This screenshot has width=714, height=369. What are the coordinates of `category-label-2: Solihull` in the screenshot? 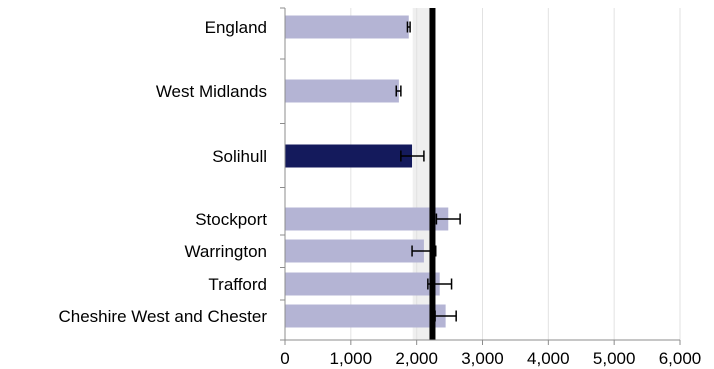 It's located at (239, 156).